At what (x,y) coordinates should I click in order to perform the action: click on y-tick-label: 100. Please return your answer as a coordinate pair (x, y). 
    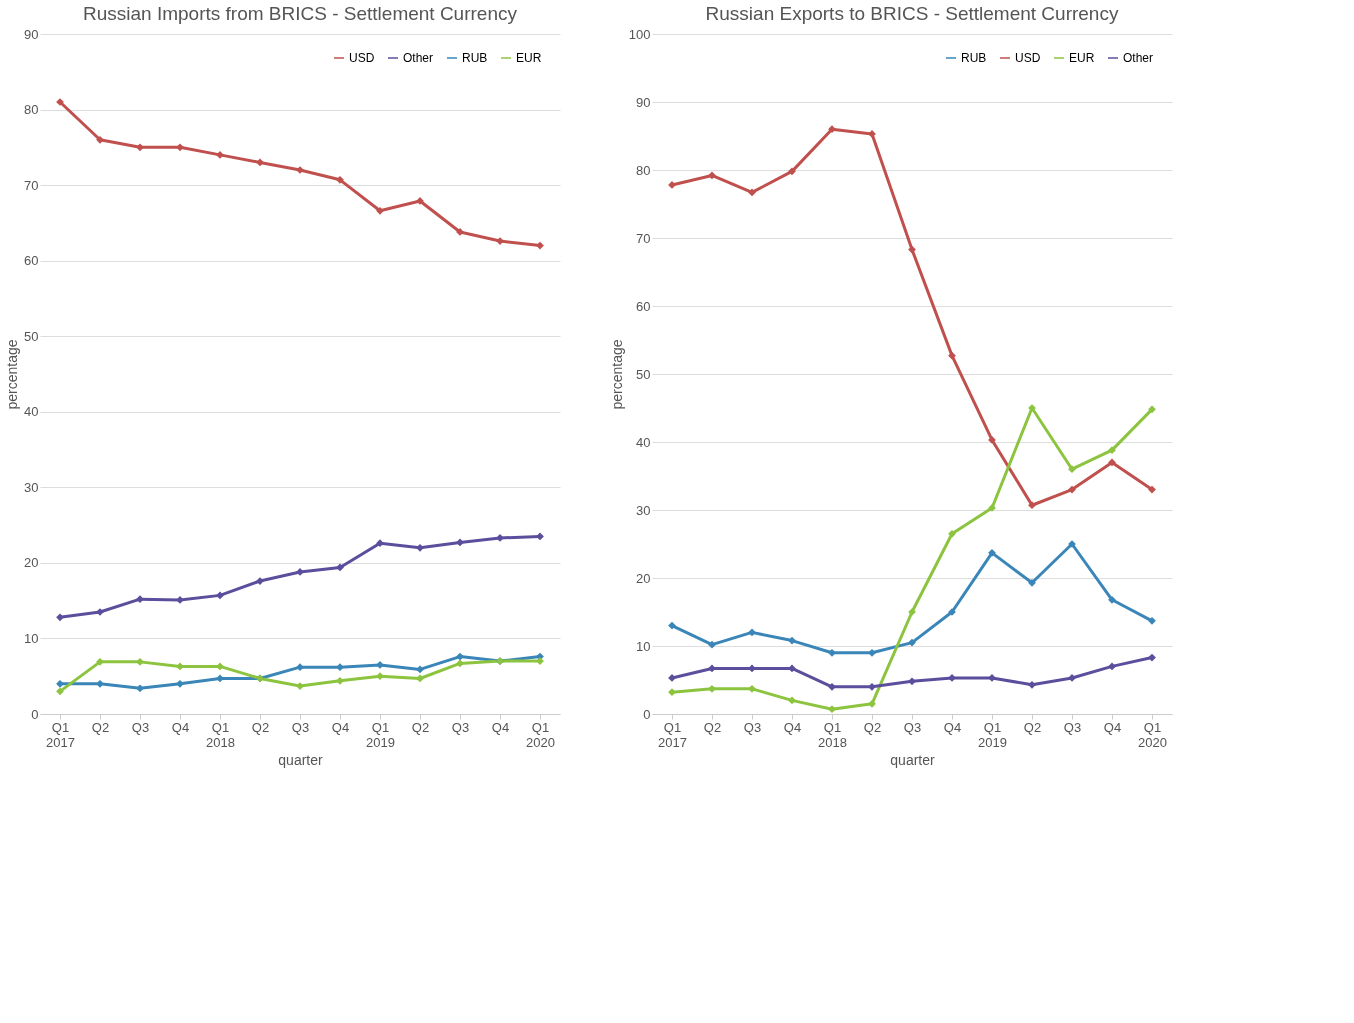
    Looking at the image, I should click on (639, 34).